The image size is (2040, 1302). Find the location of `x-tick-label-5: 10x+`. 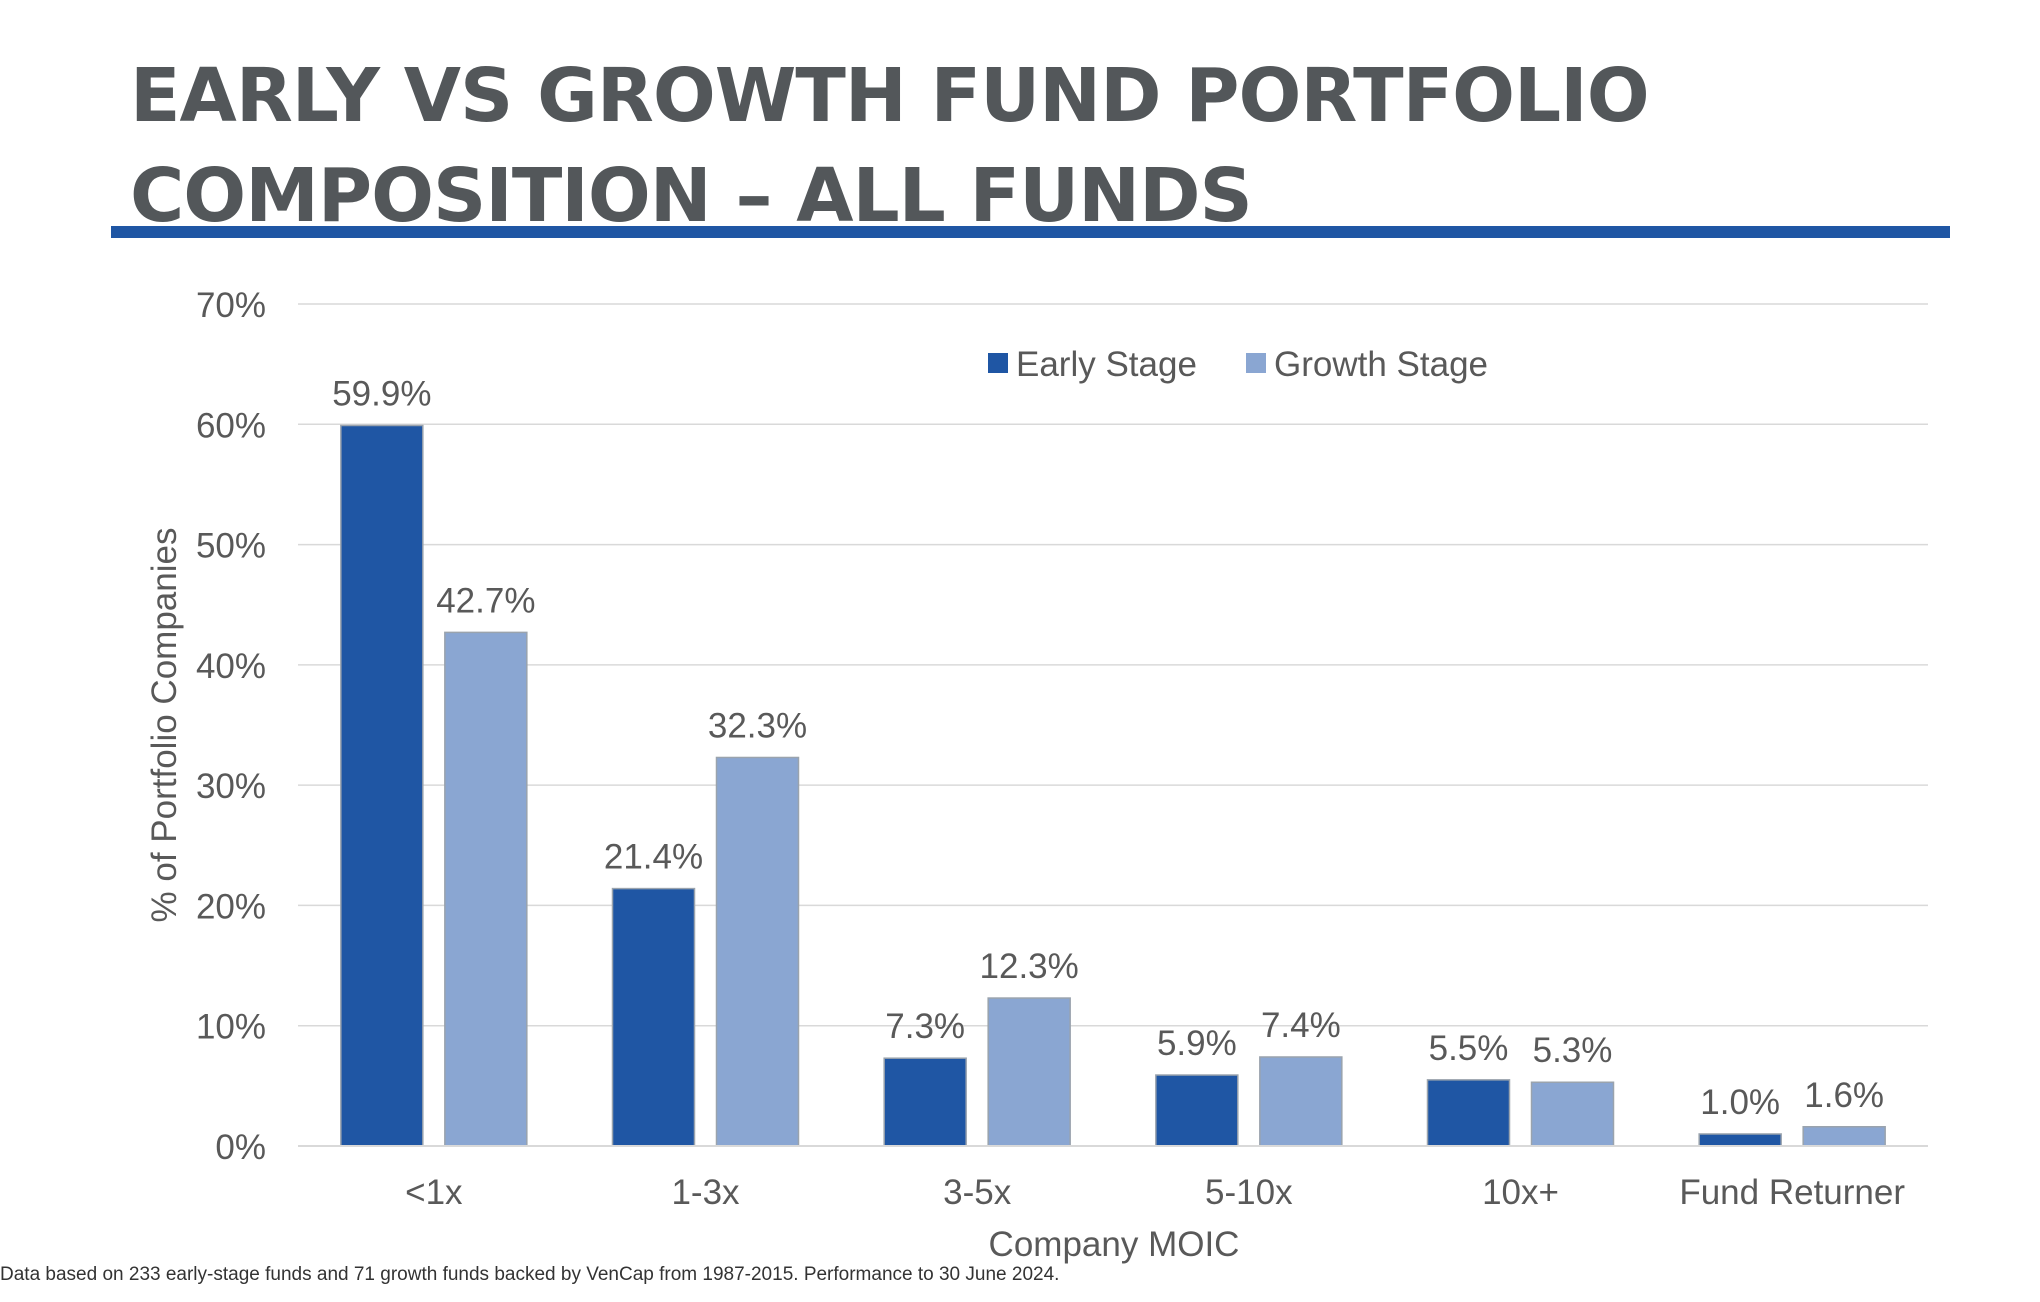

x-tick-label-5: 10x+ is located at coordinates (1520, 1192).